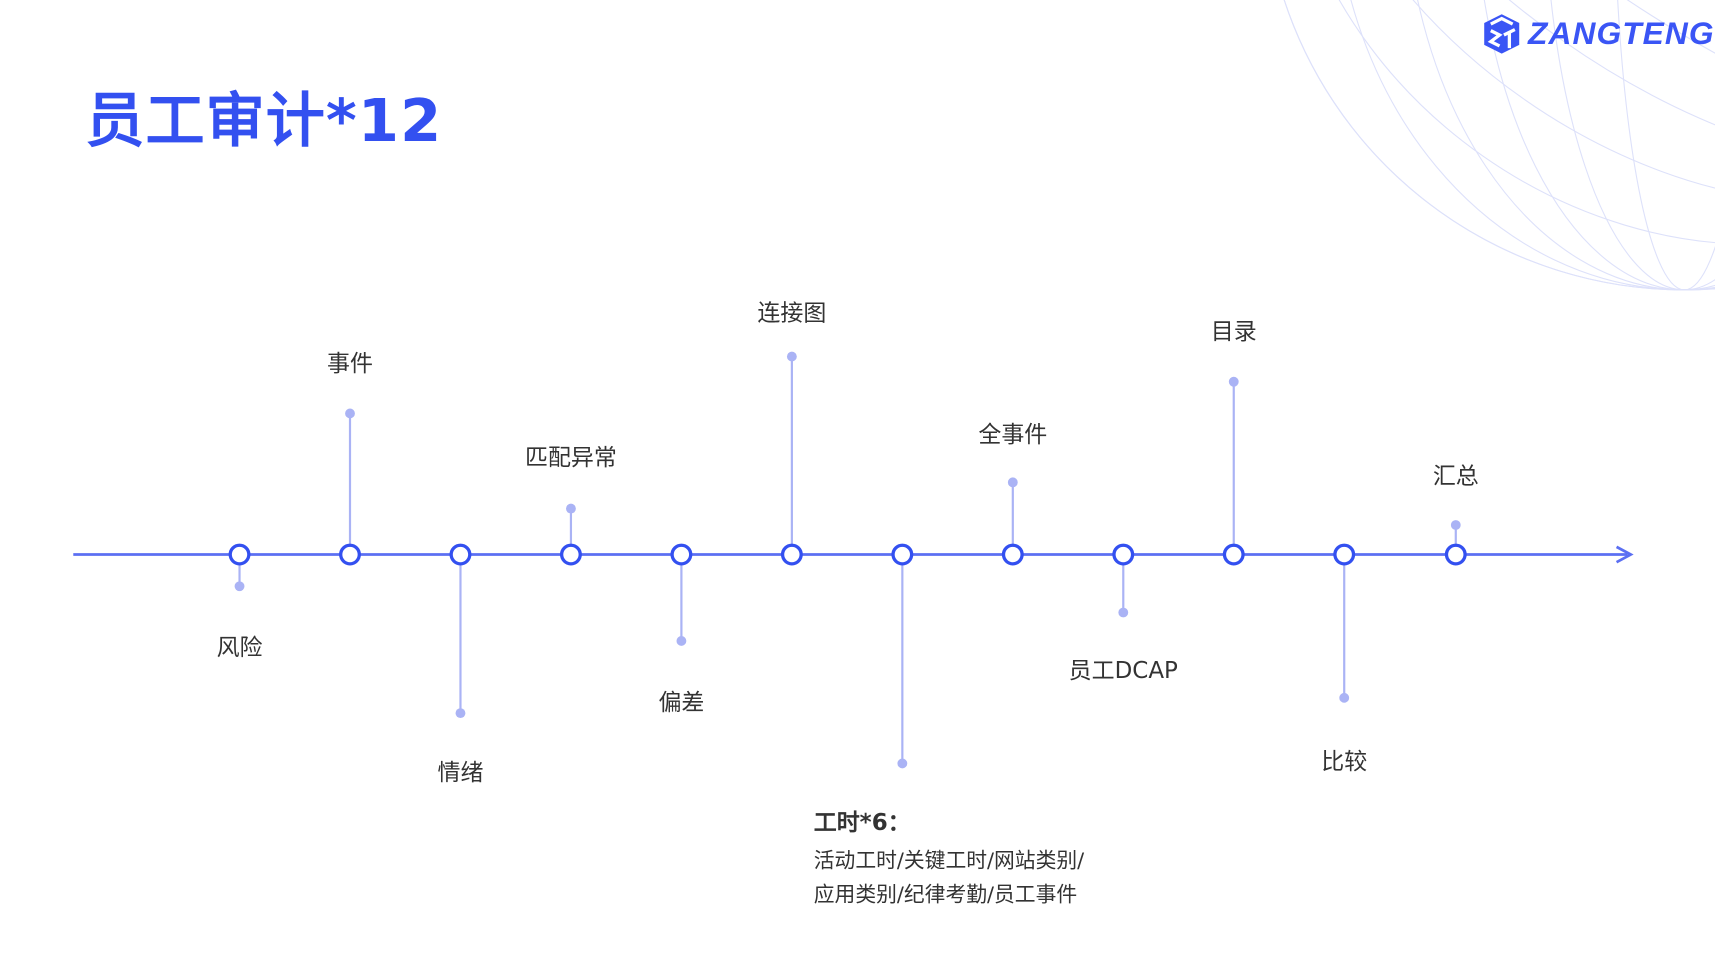  Describe the element at coordinates (1233, 331) in the screenshot. I see `timeline-label: 目录` at that location.